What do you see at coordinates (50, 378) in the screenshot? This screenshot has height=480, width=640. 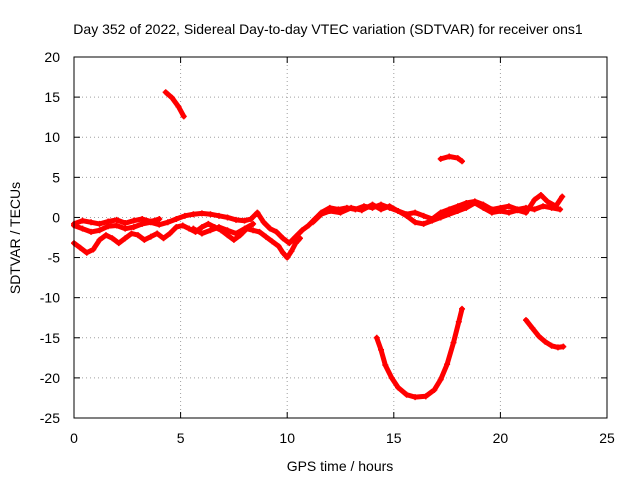 I see `y-tick-label: -20` at bounding box center [50, 378].